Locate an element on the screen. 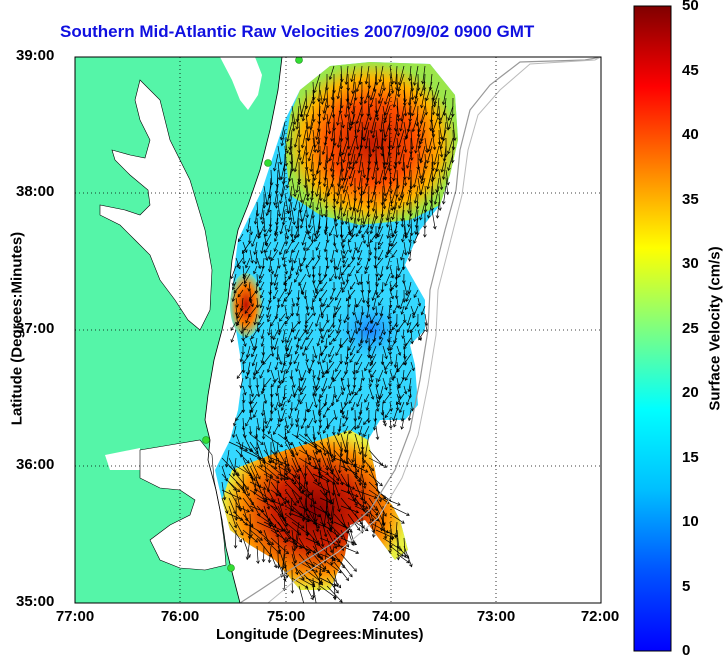 Image resolution: width=724 pixels, height=659 pixels. colorbar-tick-label: 5 is located at coordinates (686, 586).